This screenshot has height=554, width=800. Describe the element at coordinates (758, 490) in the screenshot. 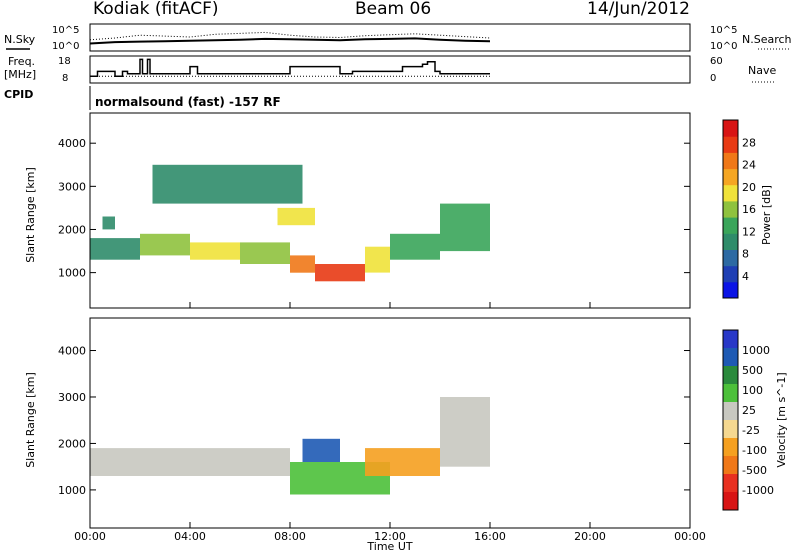

I see `colorbar-tick-label: -1000` at that location.